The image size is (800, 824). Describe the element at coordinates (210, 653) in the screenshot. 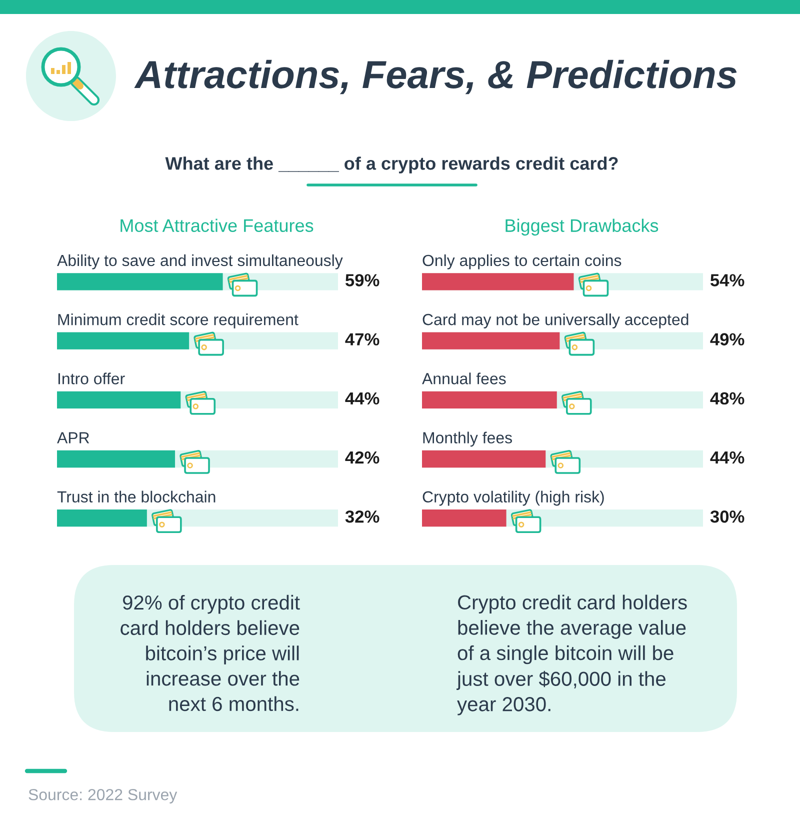

I see `text: 92% of crypto credit card holders believe bitcoin’s price will increase over the next 6 months.` at that location.